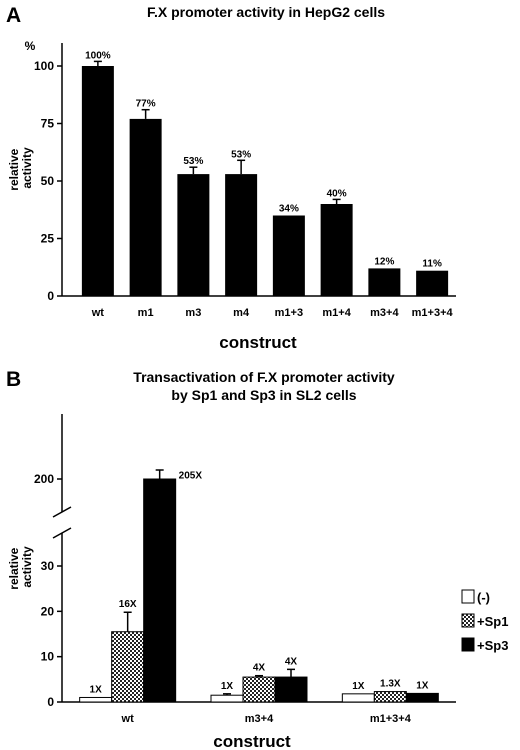  What do you see at coordinates (13, 379) in the screenshot?
I see `panel-letter-b: B` at bounding box center [13, 379].